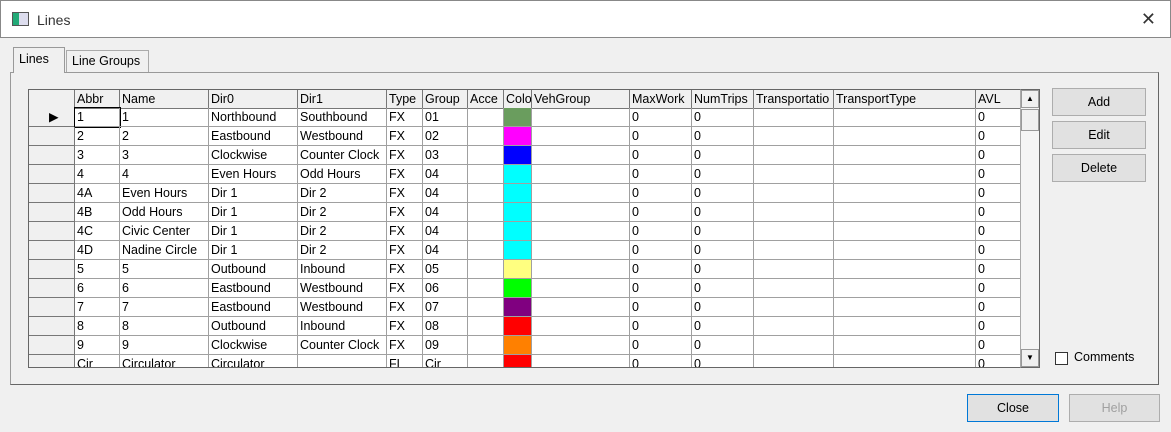 This screenshot has width=1171, height=432. I want to click on cell-abbr: 8, so click(97, 326).